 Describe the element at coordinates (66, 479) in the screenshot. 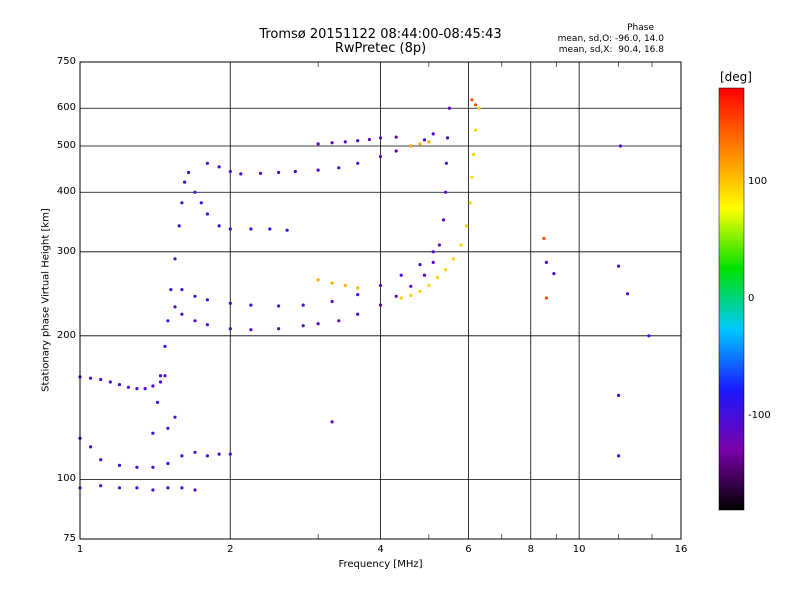

I see `y-tick-label: 100` at that location.